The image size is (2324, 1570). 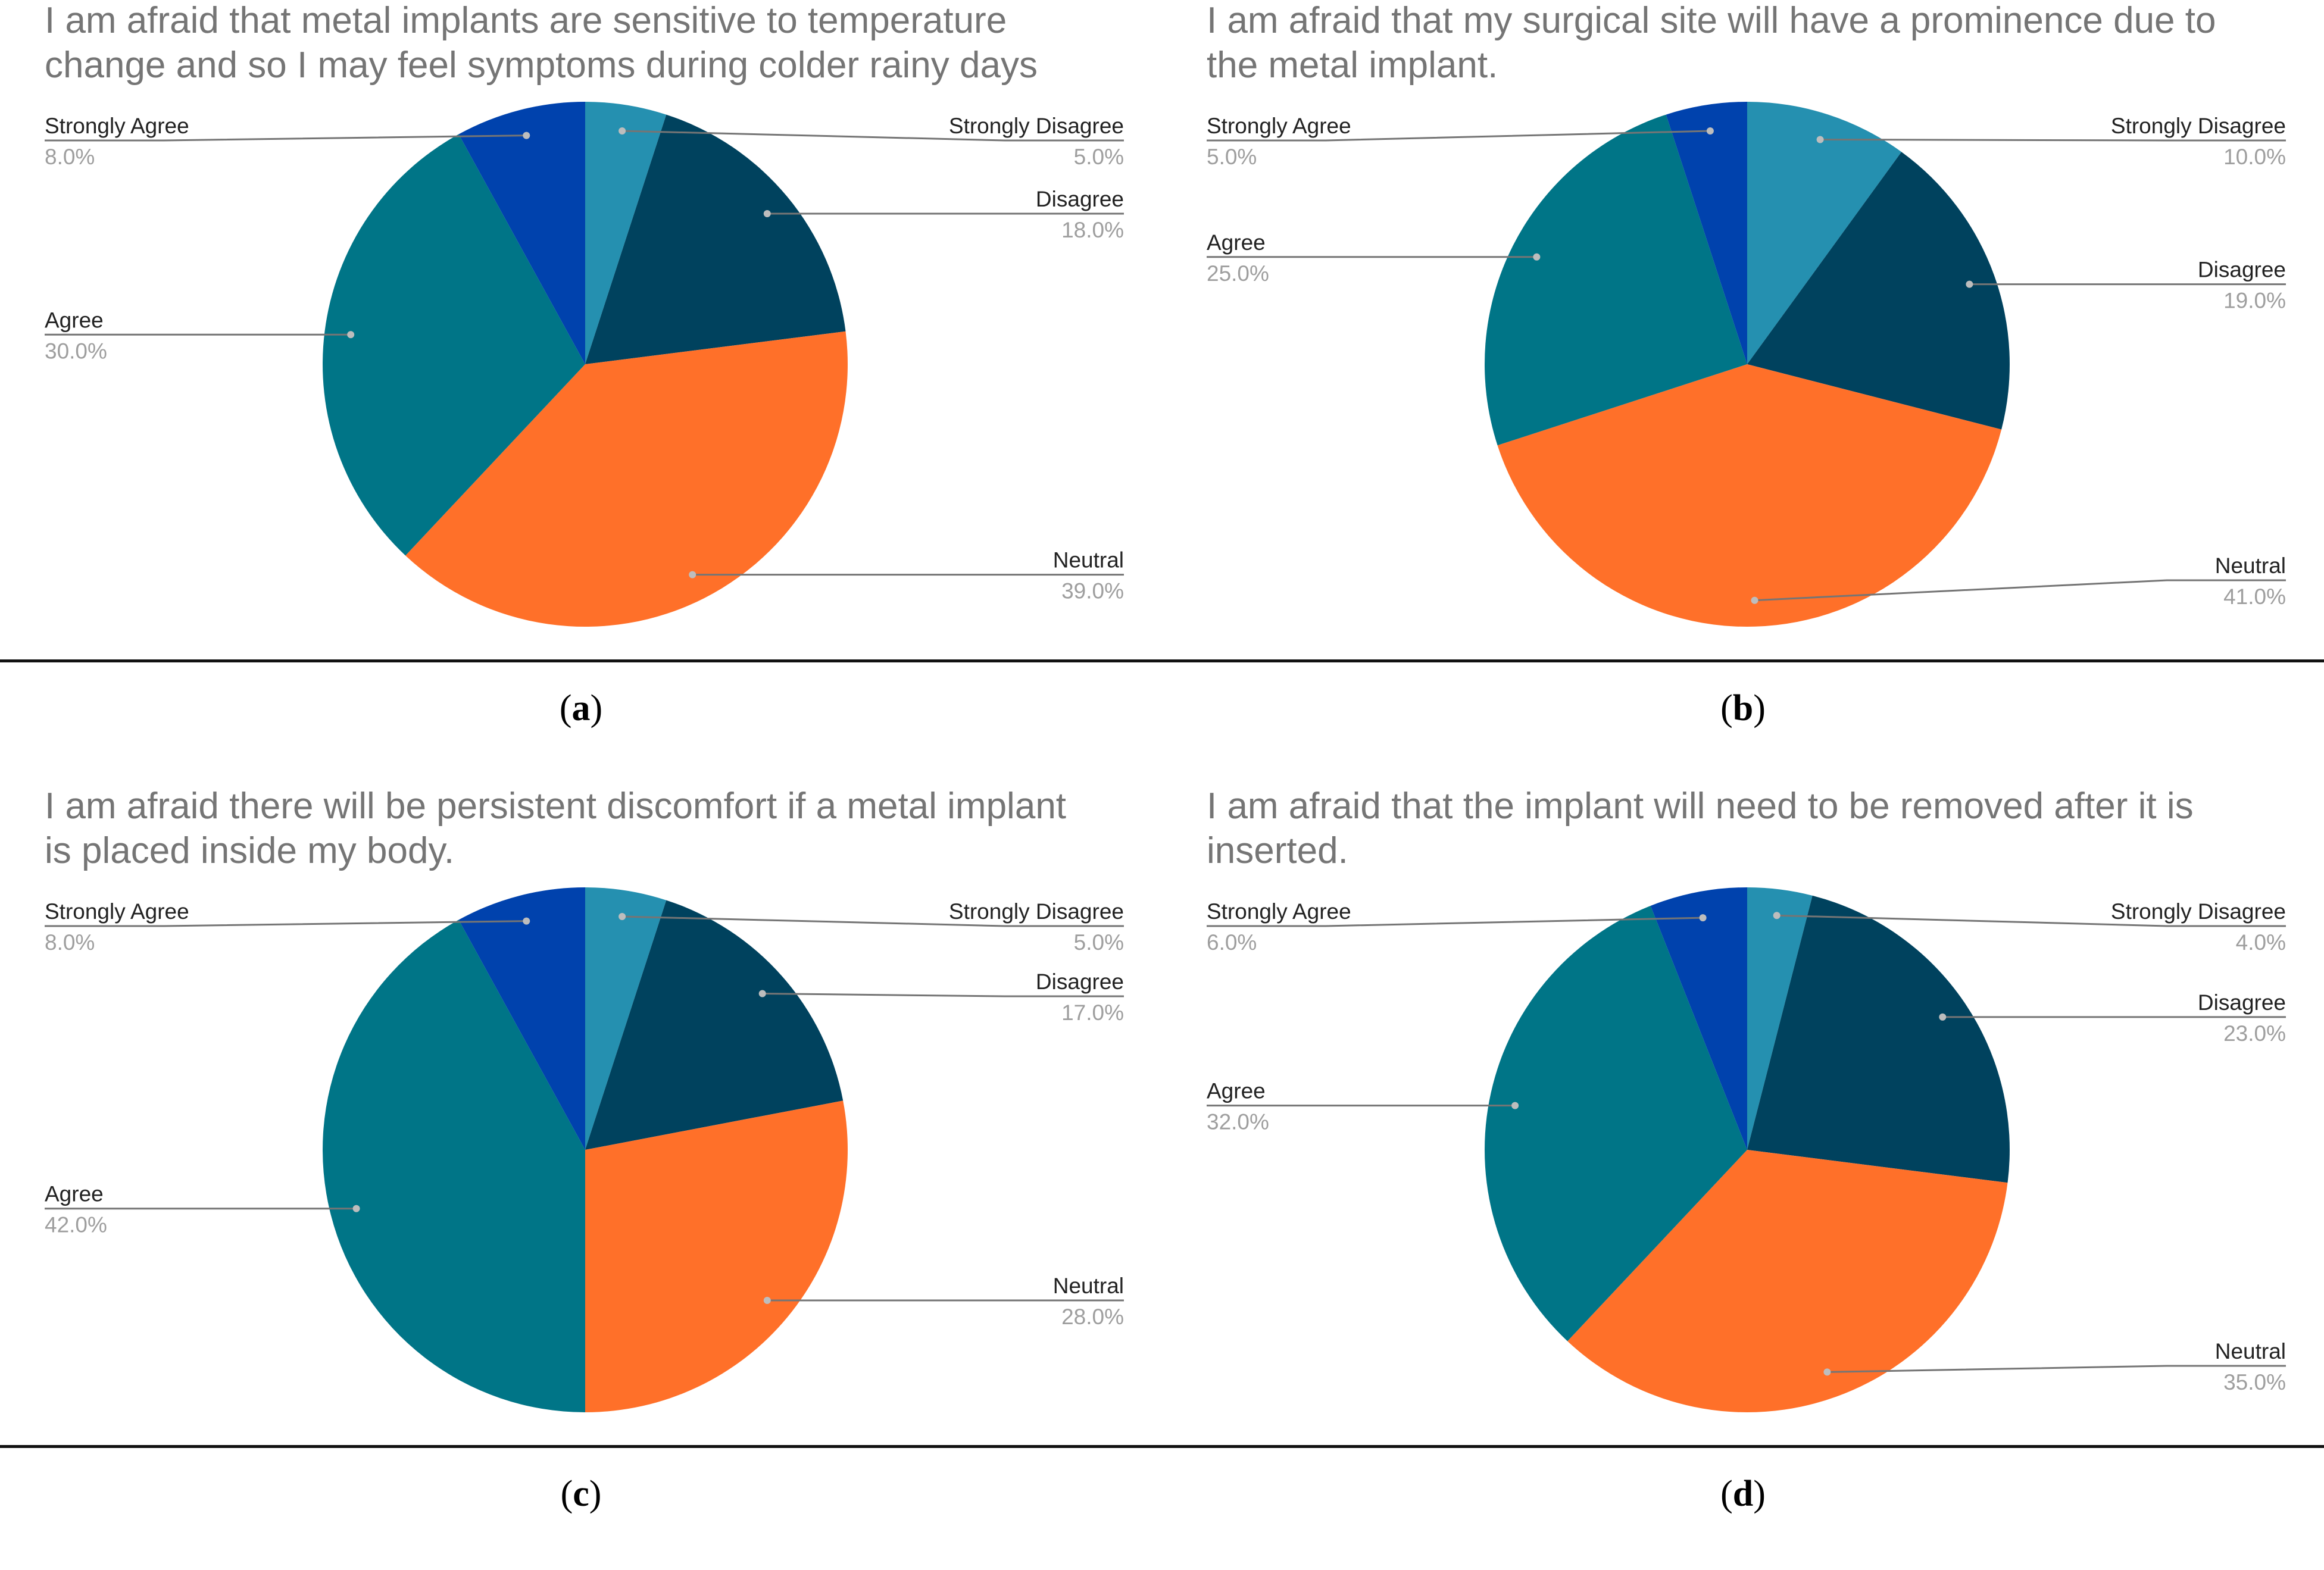 What do you see at coordinates (1232, 942) in the screenshot?
I see `slice-percent-strongly-agree: 6.0%` at bounding box center [1232, 942].